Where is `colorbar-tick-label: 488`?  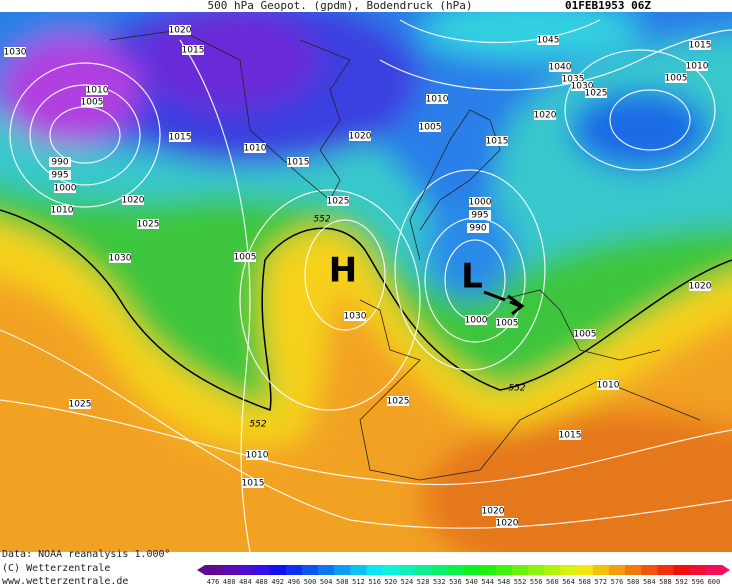
colorbar-tick-label: 488 is located at coordinates (261, 582).